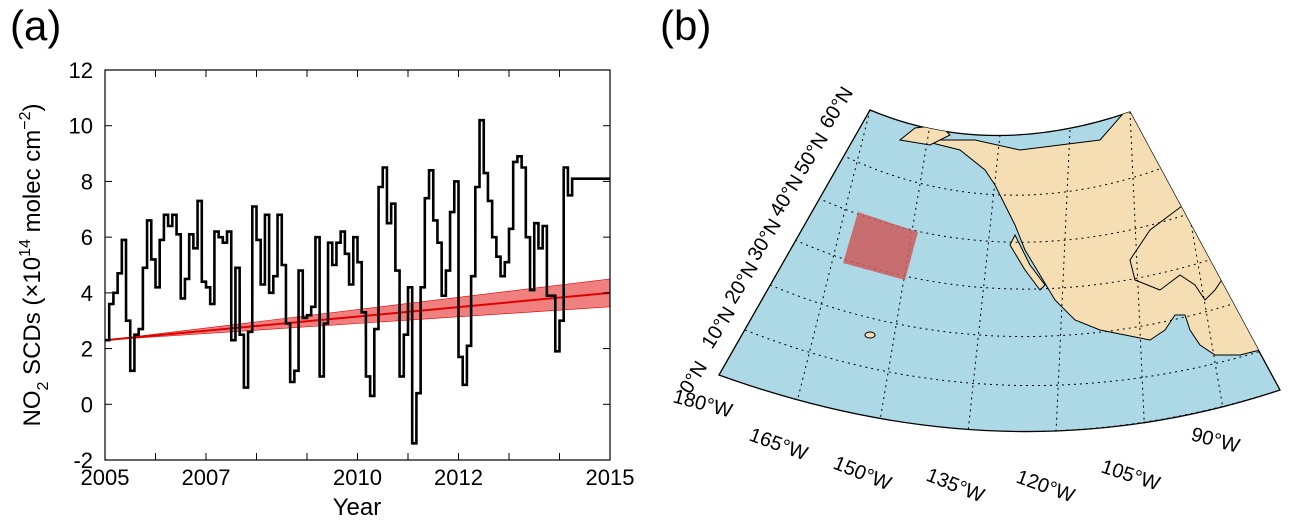 The height and width of the screenshot is (525, 1293). What do you see at coordinates (880, 246) in the screenshot?
I see `study-region-box` at bounding box center [880, 246].